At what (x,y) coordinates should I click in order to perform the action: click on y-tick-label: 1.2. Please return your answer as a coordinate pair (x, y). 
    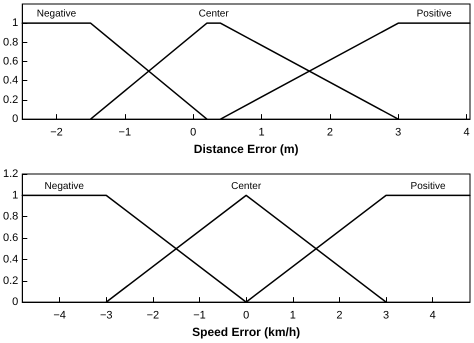
    Looking at the image, I should click on (10, 174).